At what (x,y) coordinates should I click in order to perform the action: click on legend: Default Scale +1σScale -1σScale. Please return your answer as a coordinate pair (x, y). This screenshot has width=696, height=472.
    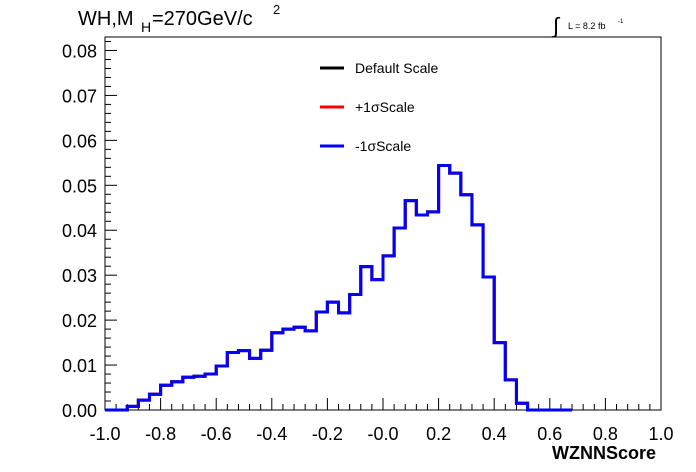
    Looking at the image, I should click on (379, 107).